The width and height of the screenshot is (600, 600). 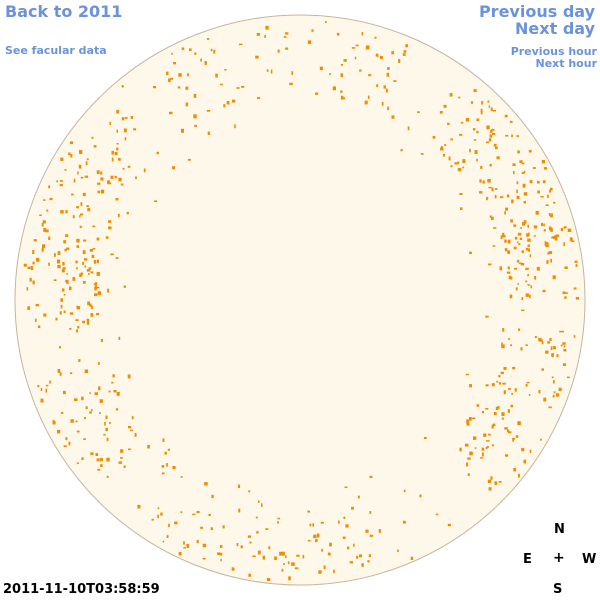 I want to click on previous-day-link: Previous day, so click(x=536, y=11).